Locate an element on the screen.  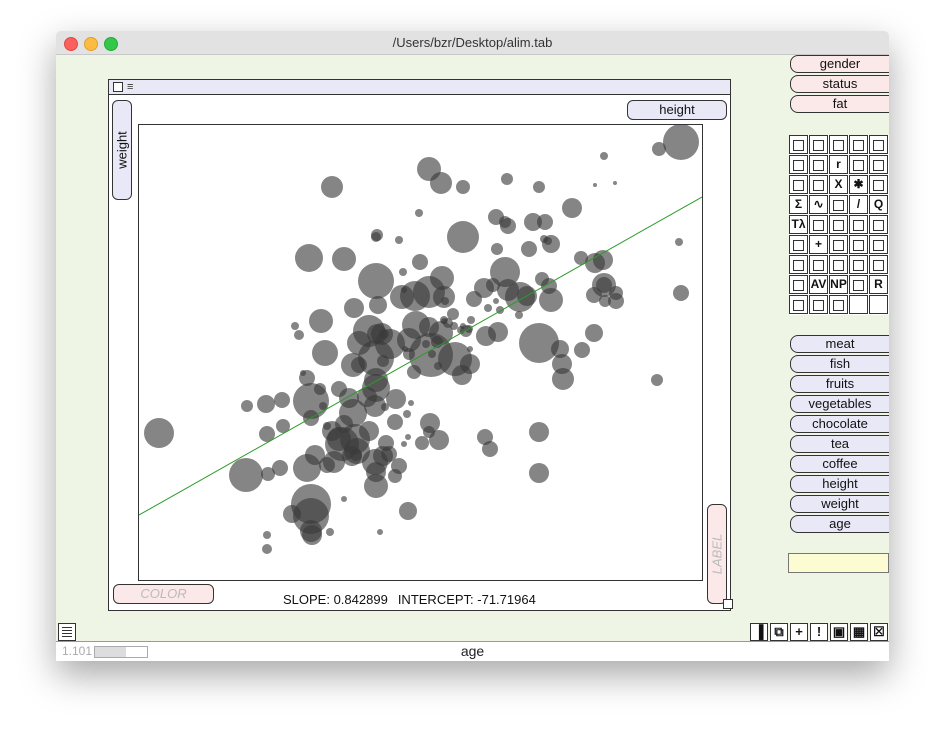
r-letter-icon: R is located at coordinates (878, 284).